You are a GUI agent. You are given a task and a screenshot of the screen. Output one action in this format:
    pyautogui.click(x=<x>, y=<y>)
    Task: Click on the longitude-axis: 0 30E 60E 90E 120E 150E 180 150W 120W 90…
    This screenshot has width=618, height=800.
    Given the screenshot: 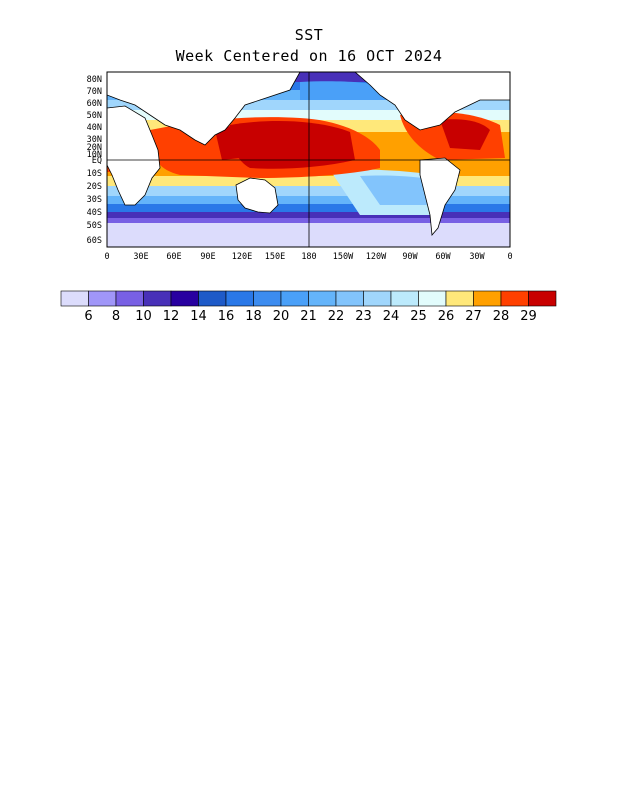 What is the action you would take?
    pyautogui.click(x=308, y=257)
    